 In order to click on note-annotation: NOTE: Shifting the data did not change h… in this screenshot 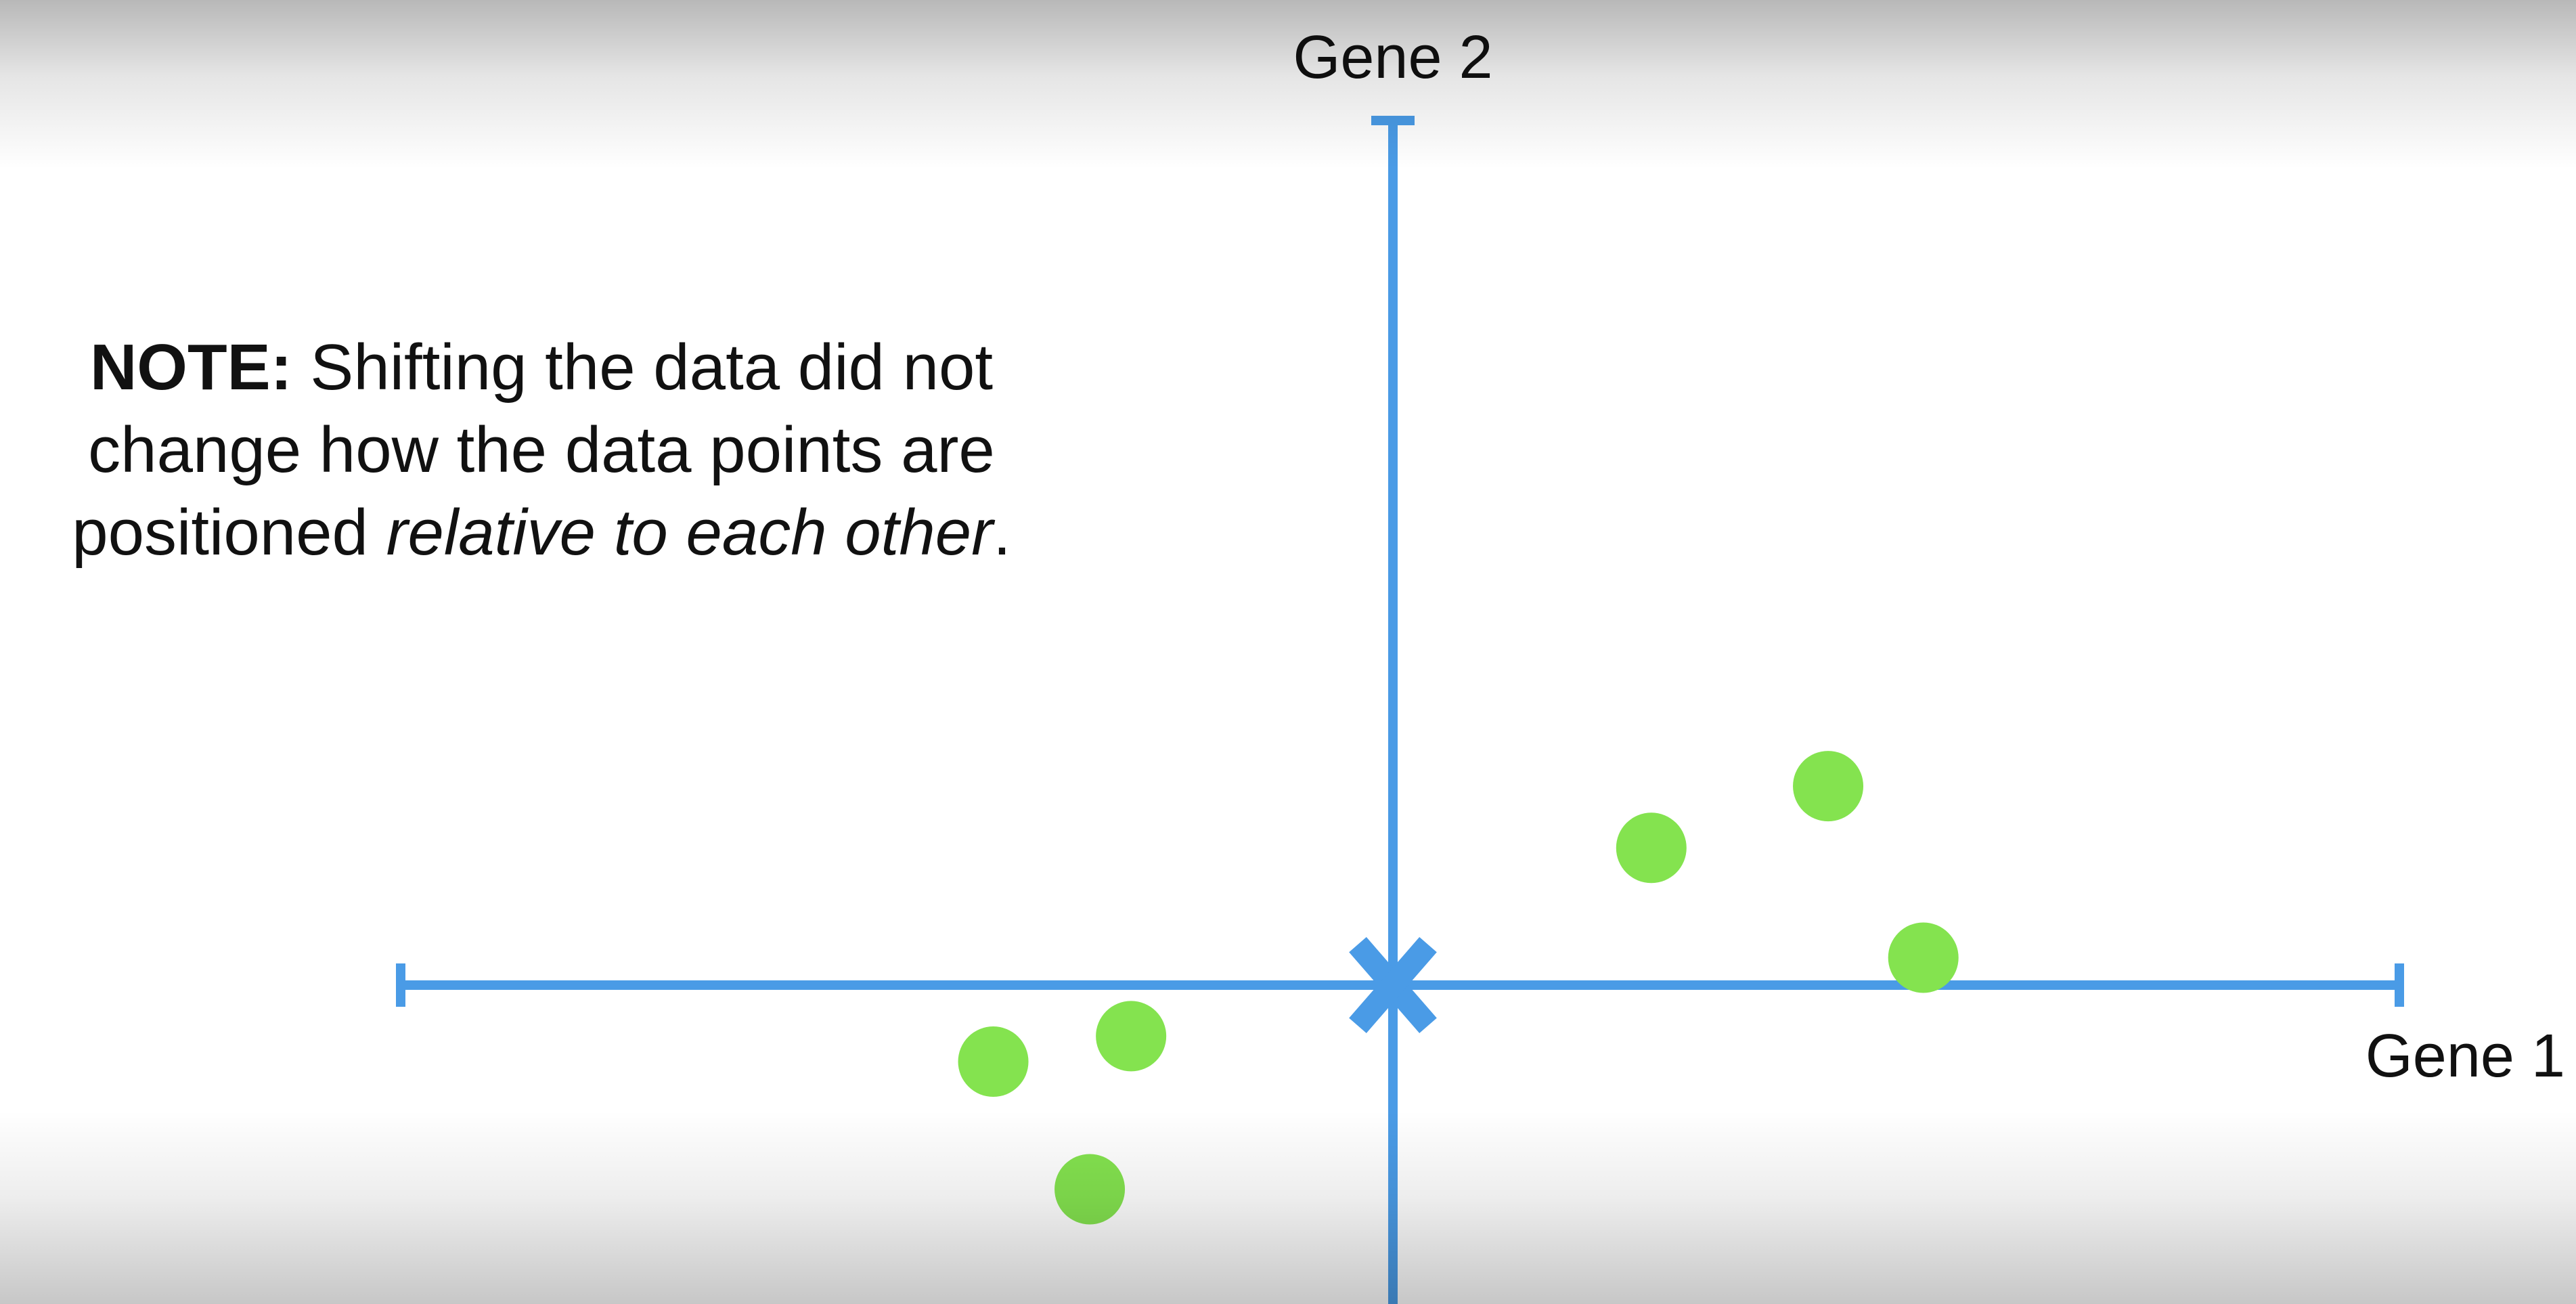, I will do `click(541, 450)`.